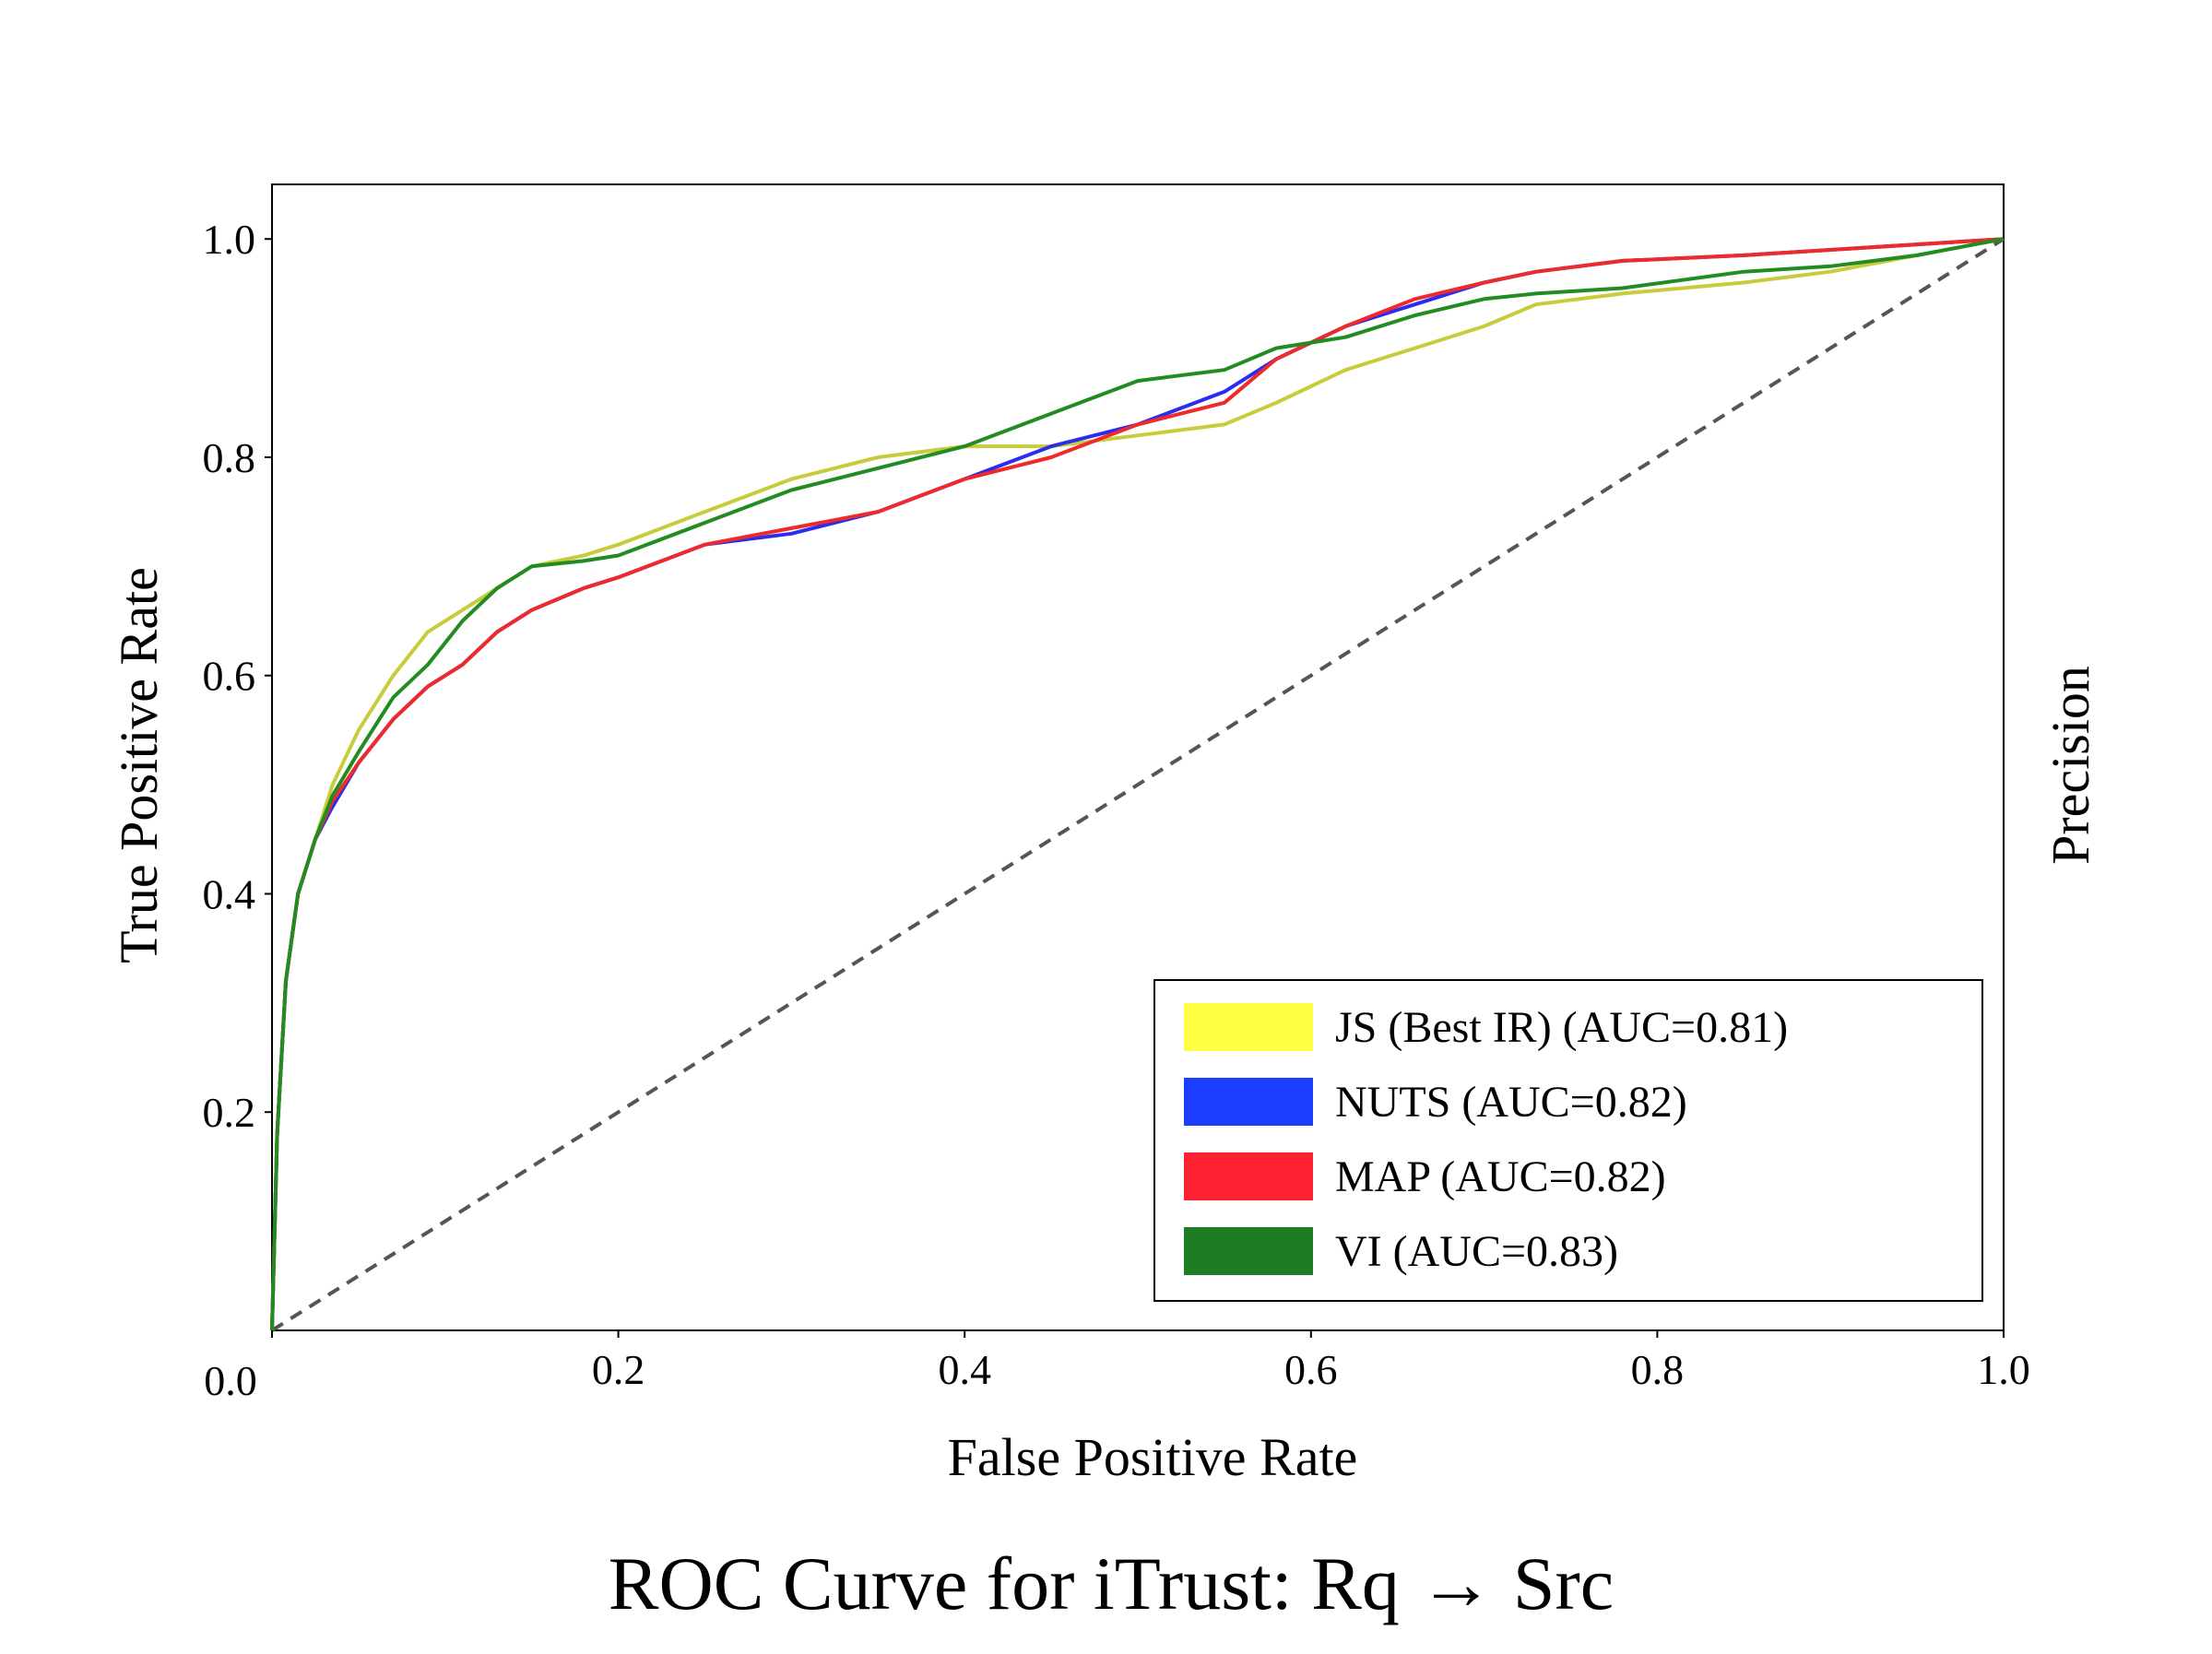 The image size is (2212, 1654). Describe the element at coordinates (1501, 1176) in the screenshot. I see `legend-label: MAP (AUC=0.82)` at that location.